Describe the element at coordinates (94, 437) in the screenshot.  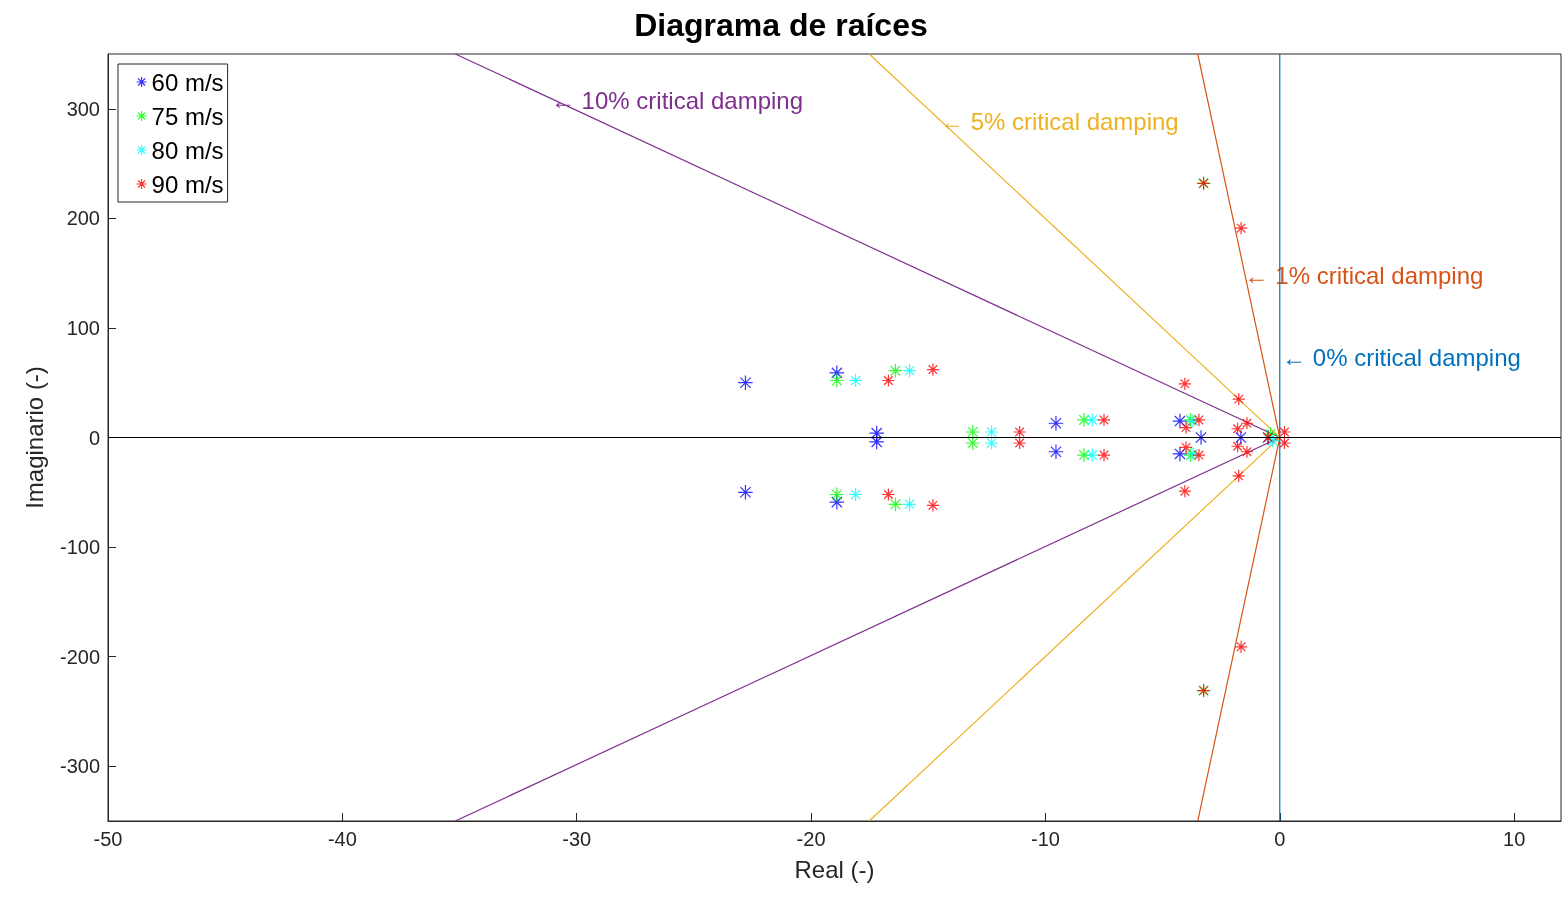
I see `y-tick-label: 0` at that location.